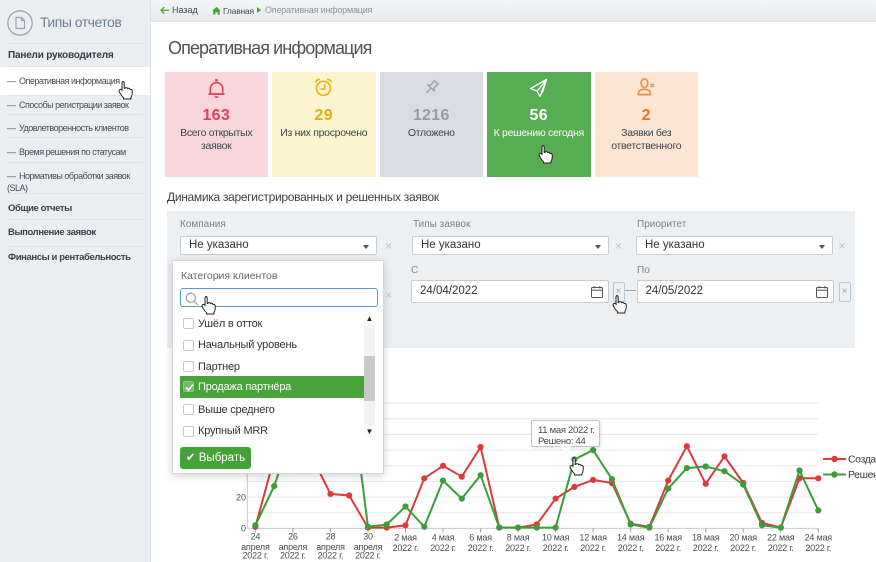 This screenshot has width=876, height=562. What do you see at coordinates (862, 460) in the screenshot?
I see `svg-text: Создано` at bounding box center [862, 460].